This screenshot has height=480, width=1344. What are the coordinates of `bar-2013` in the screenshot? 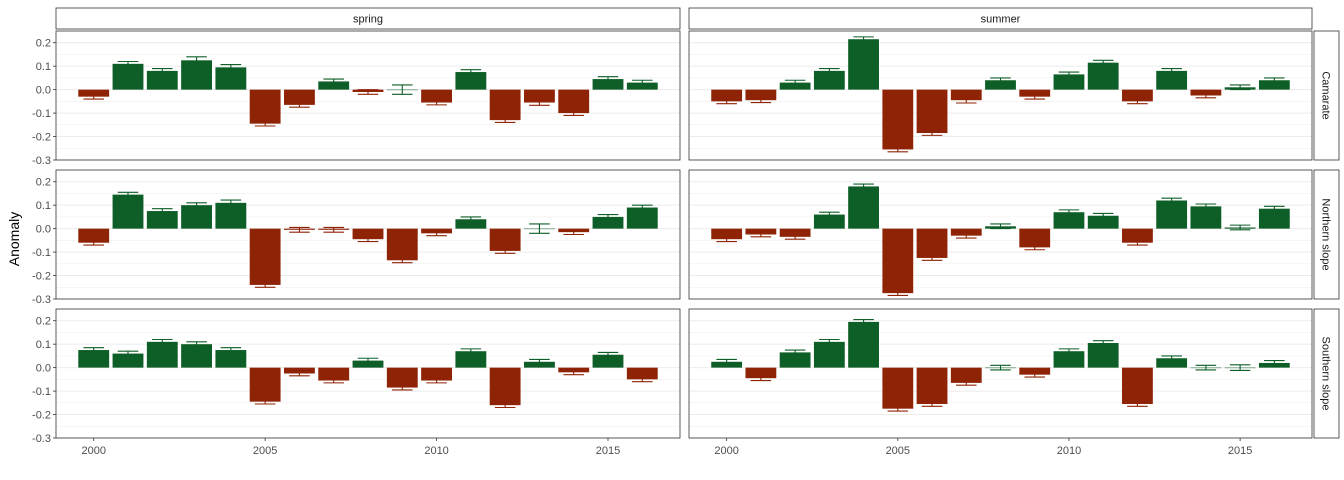 It's located at (1172, 214).